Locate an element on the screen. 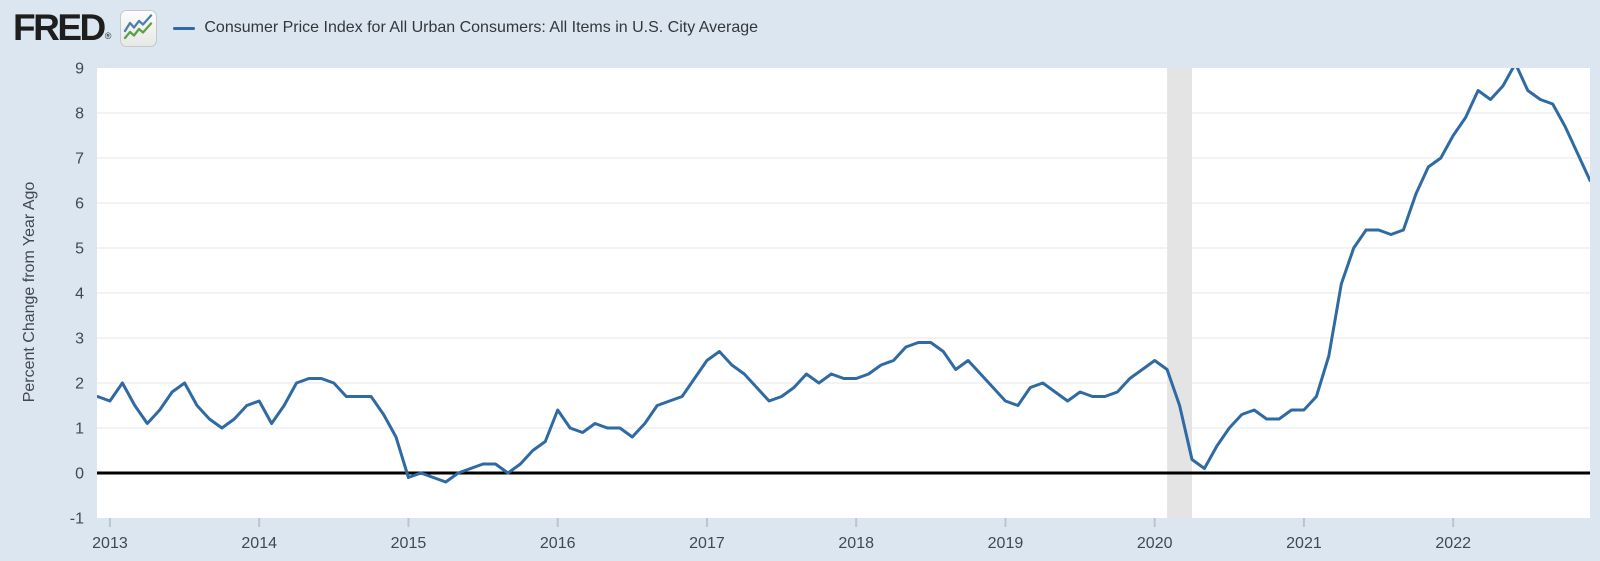 The image size is (1600, 561). y-tick-label: 0 is located at coordinates (79, 474).